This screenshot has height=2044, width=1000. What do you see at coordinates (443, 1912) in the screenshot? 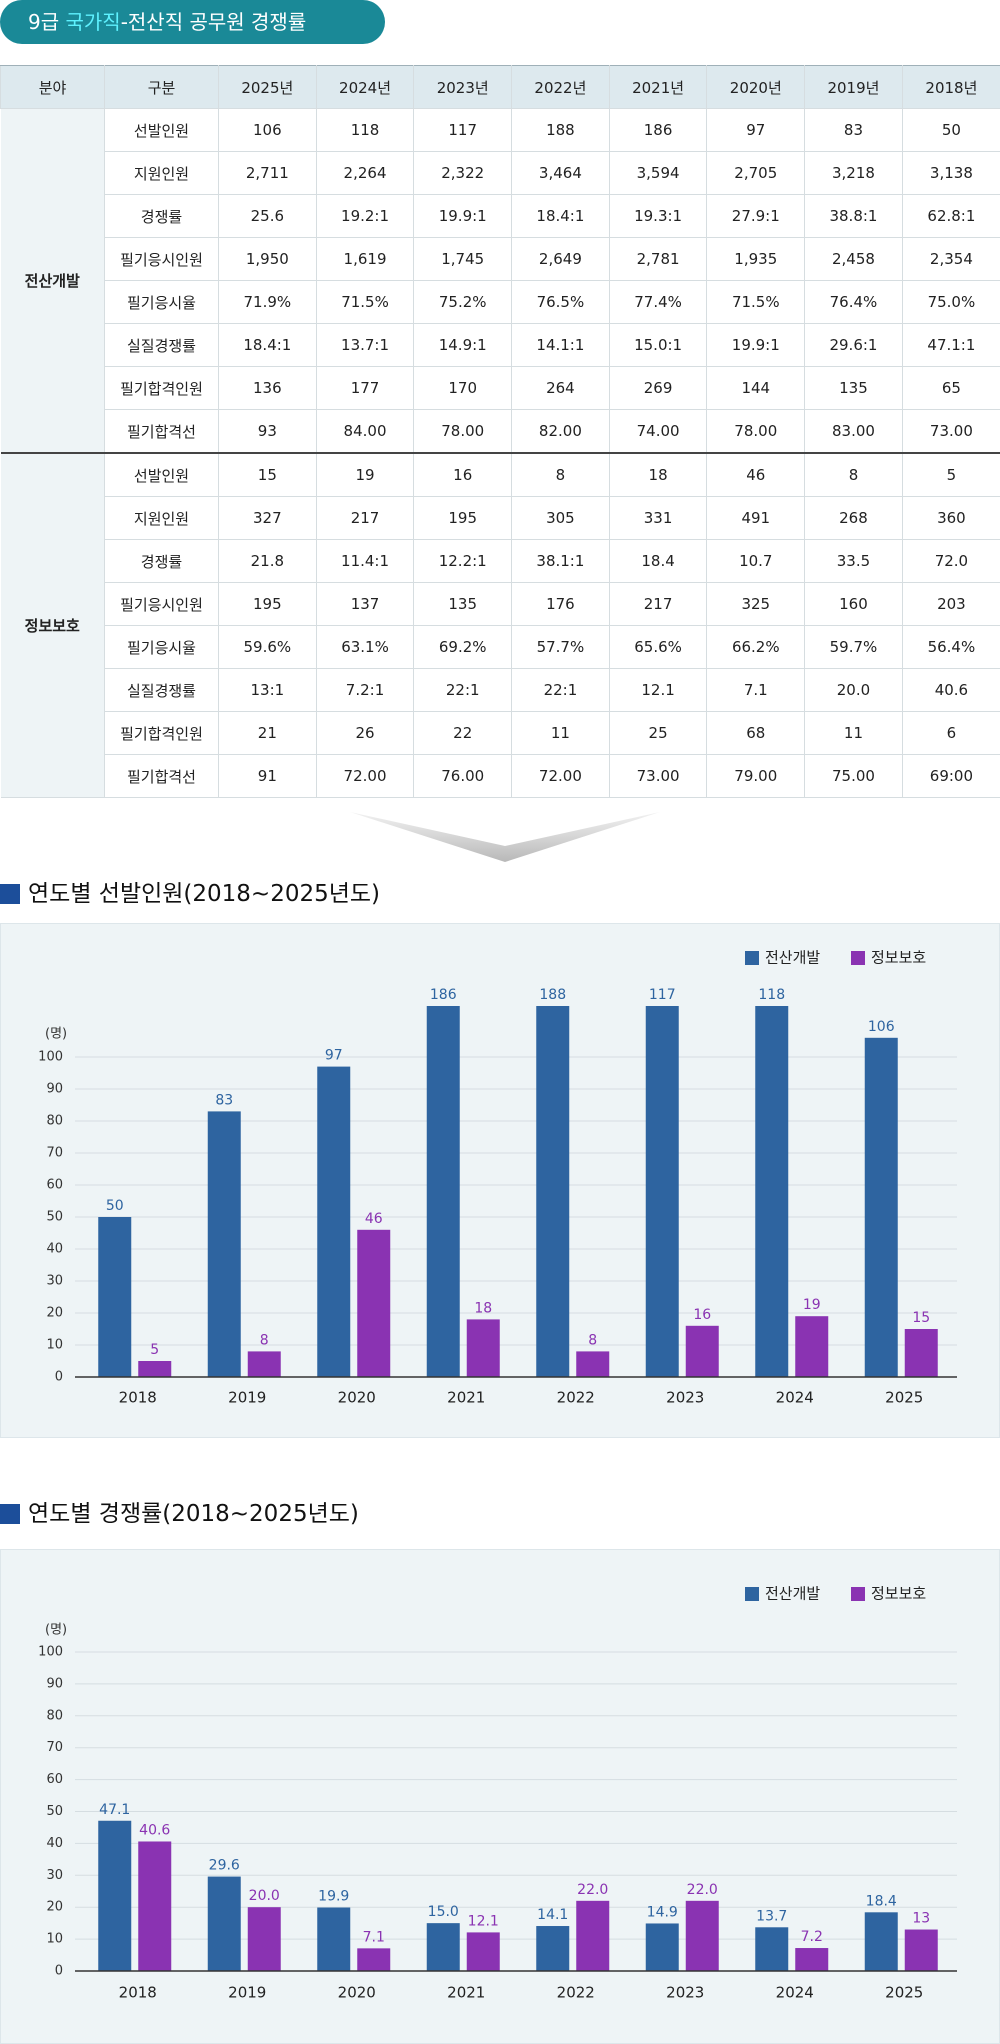
I see `value-label: 15.0` at bounding box center [443, 1912].